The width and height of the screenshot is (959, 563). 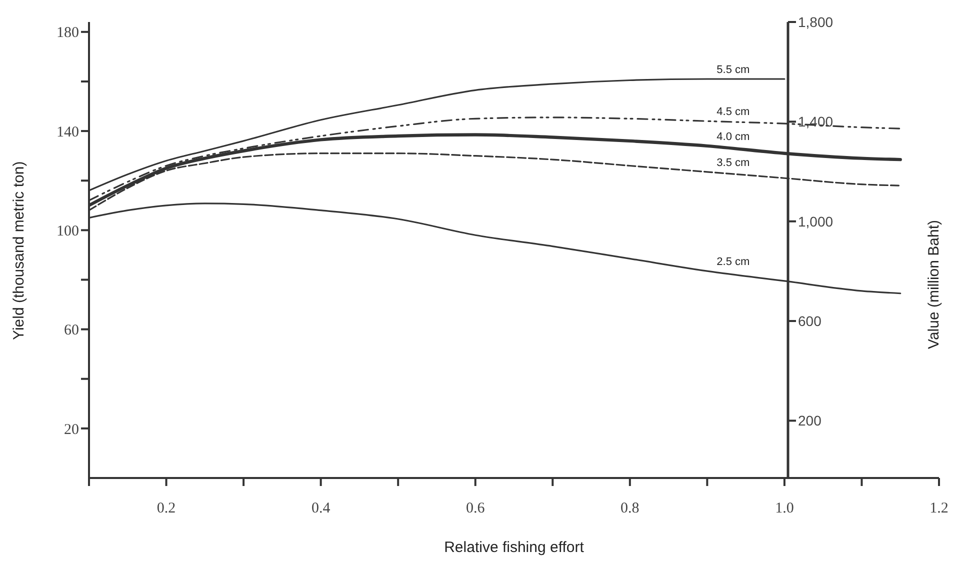 I want to click on x-tick-label: 1.2, so click(x=939, y=508).